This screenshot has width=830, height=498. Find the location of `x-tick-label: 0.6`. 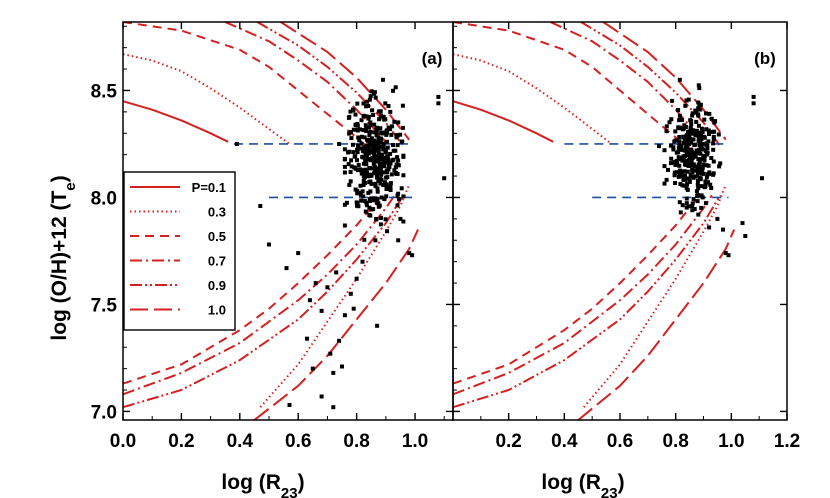

x-tick-label: 0.6 is located at coordinates (620, 441).